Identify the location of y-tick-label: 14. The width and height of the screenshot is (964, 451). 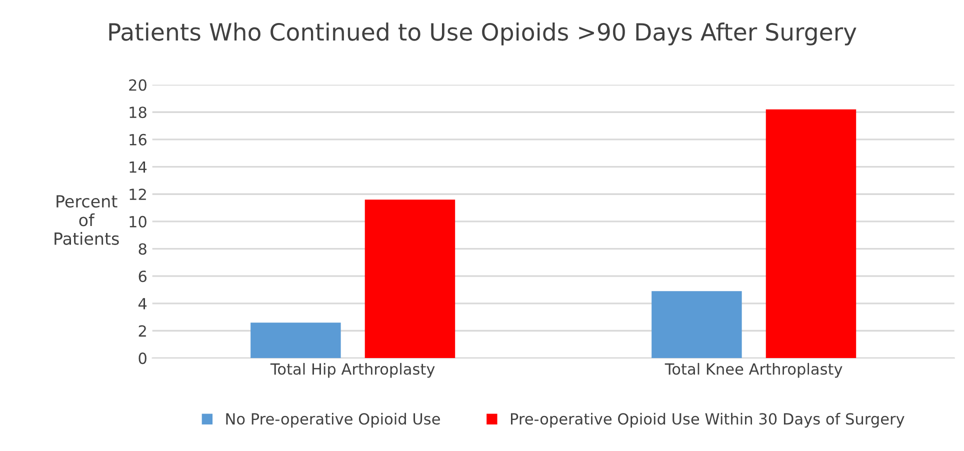
(138, 167).